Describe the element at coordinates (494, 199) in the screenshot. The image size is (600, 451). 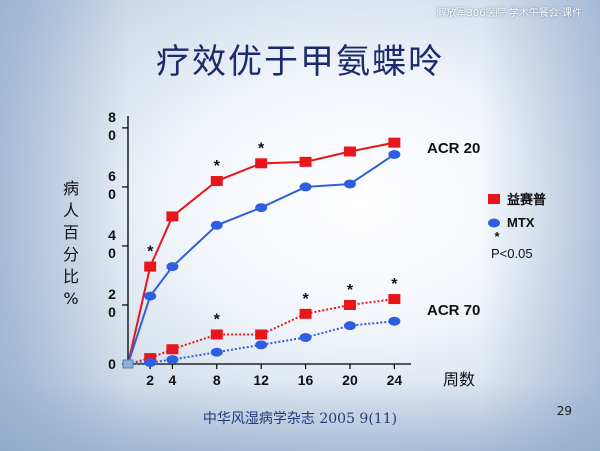
I see `legend-swatch-square` at that location.